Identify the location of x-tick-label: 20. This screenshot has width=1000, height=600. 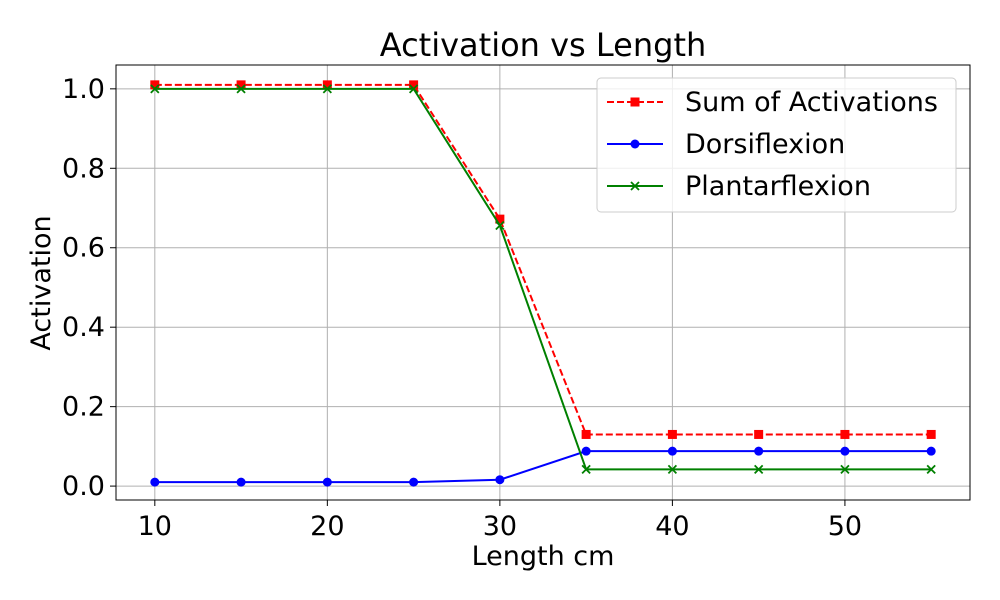
(327, 526).